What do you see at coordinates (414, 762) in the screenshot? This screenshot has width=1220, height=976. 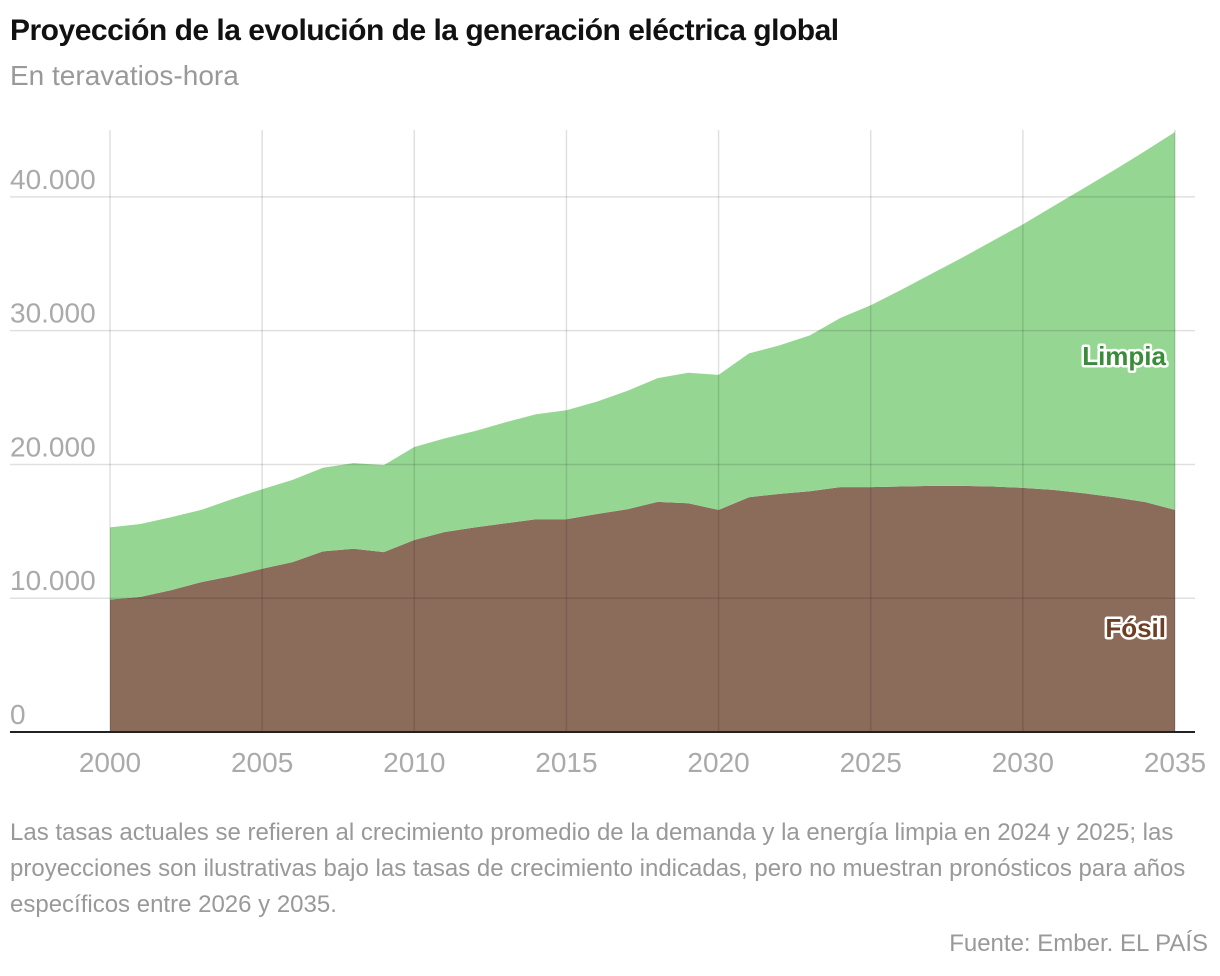 I see `x-tick-label: 2010` at bounding box center [414, 762].